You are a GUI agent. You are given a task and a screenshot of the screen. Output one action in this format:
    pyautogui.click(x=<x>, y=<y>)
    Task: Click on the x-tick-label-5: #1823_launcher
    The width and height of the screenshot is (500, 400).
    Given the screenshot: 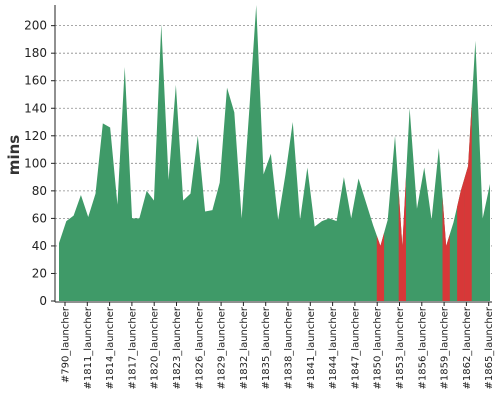 What is the action you would take?
    pyautogui.click(x=177, y=347)
    